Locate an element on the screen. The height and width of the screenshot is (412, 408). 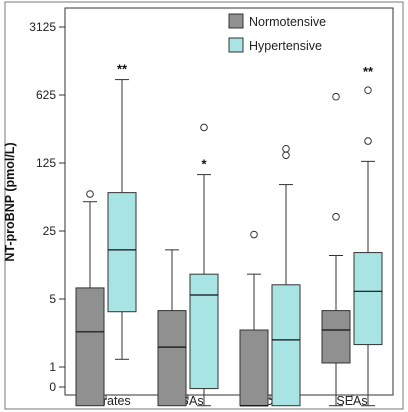
y-tick-label: 625 is located at coordinates (46, 95).